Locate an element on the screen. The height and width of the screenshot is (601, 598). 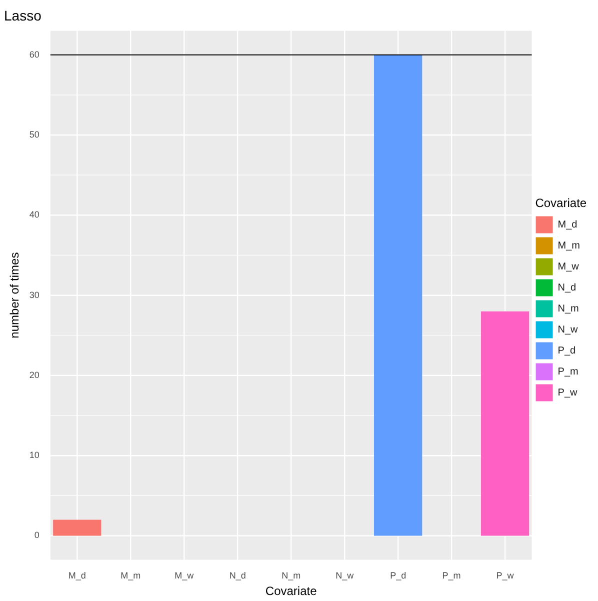
x-tick-label: M_w is located at coordinates (184, 575).